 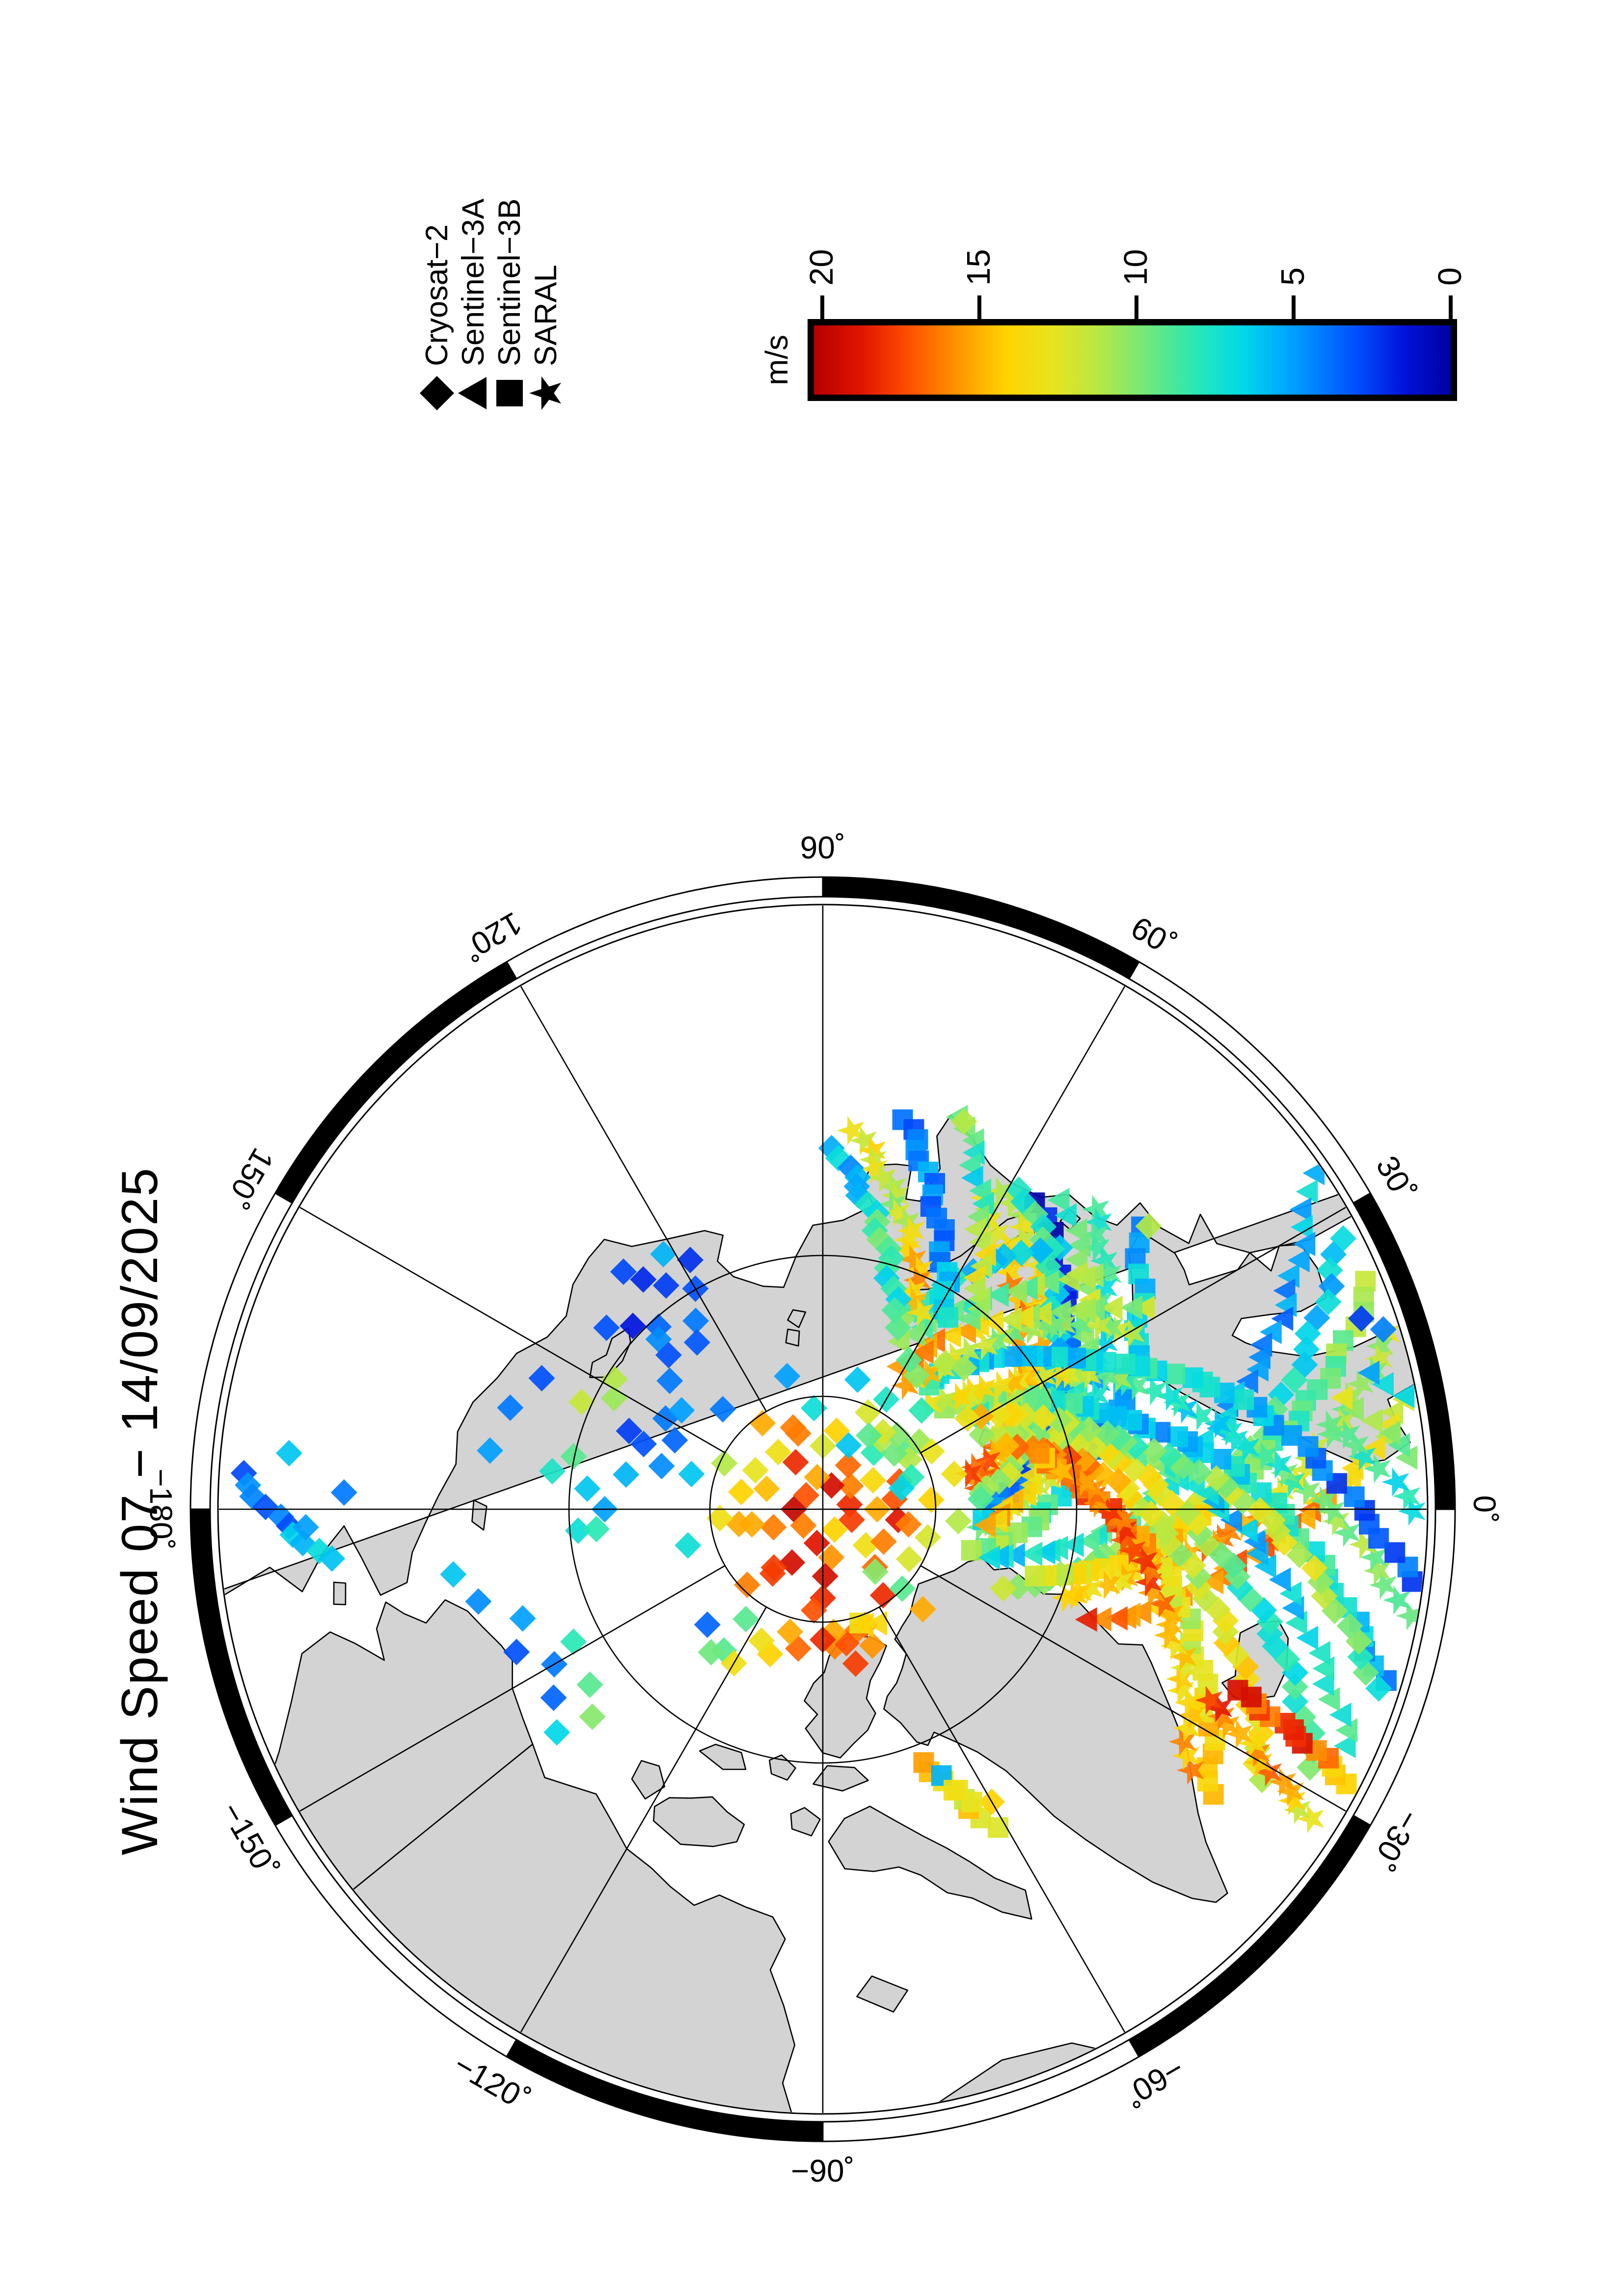 What do you see at coordinates (1133, 1689) in the screenshot?
I see `meridian-line` at bounding box center [1133, 1689].